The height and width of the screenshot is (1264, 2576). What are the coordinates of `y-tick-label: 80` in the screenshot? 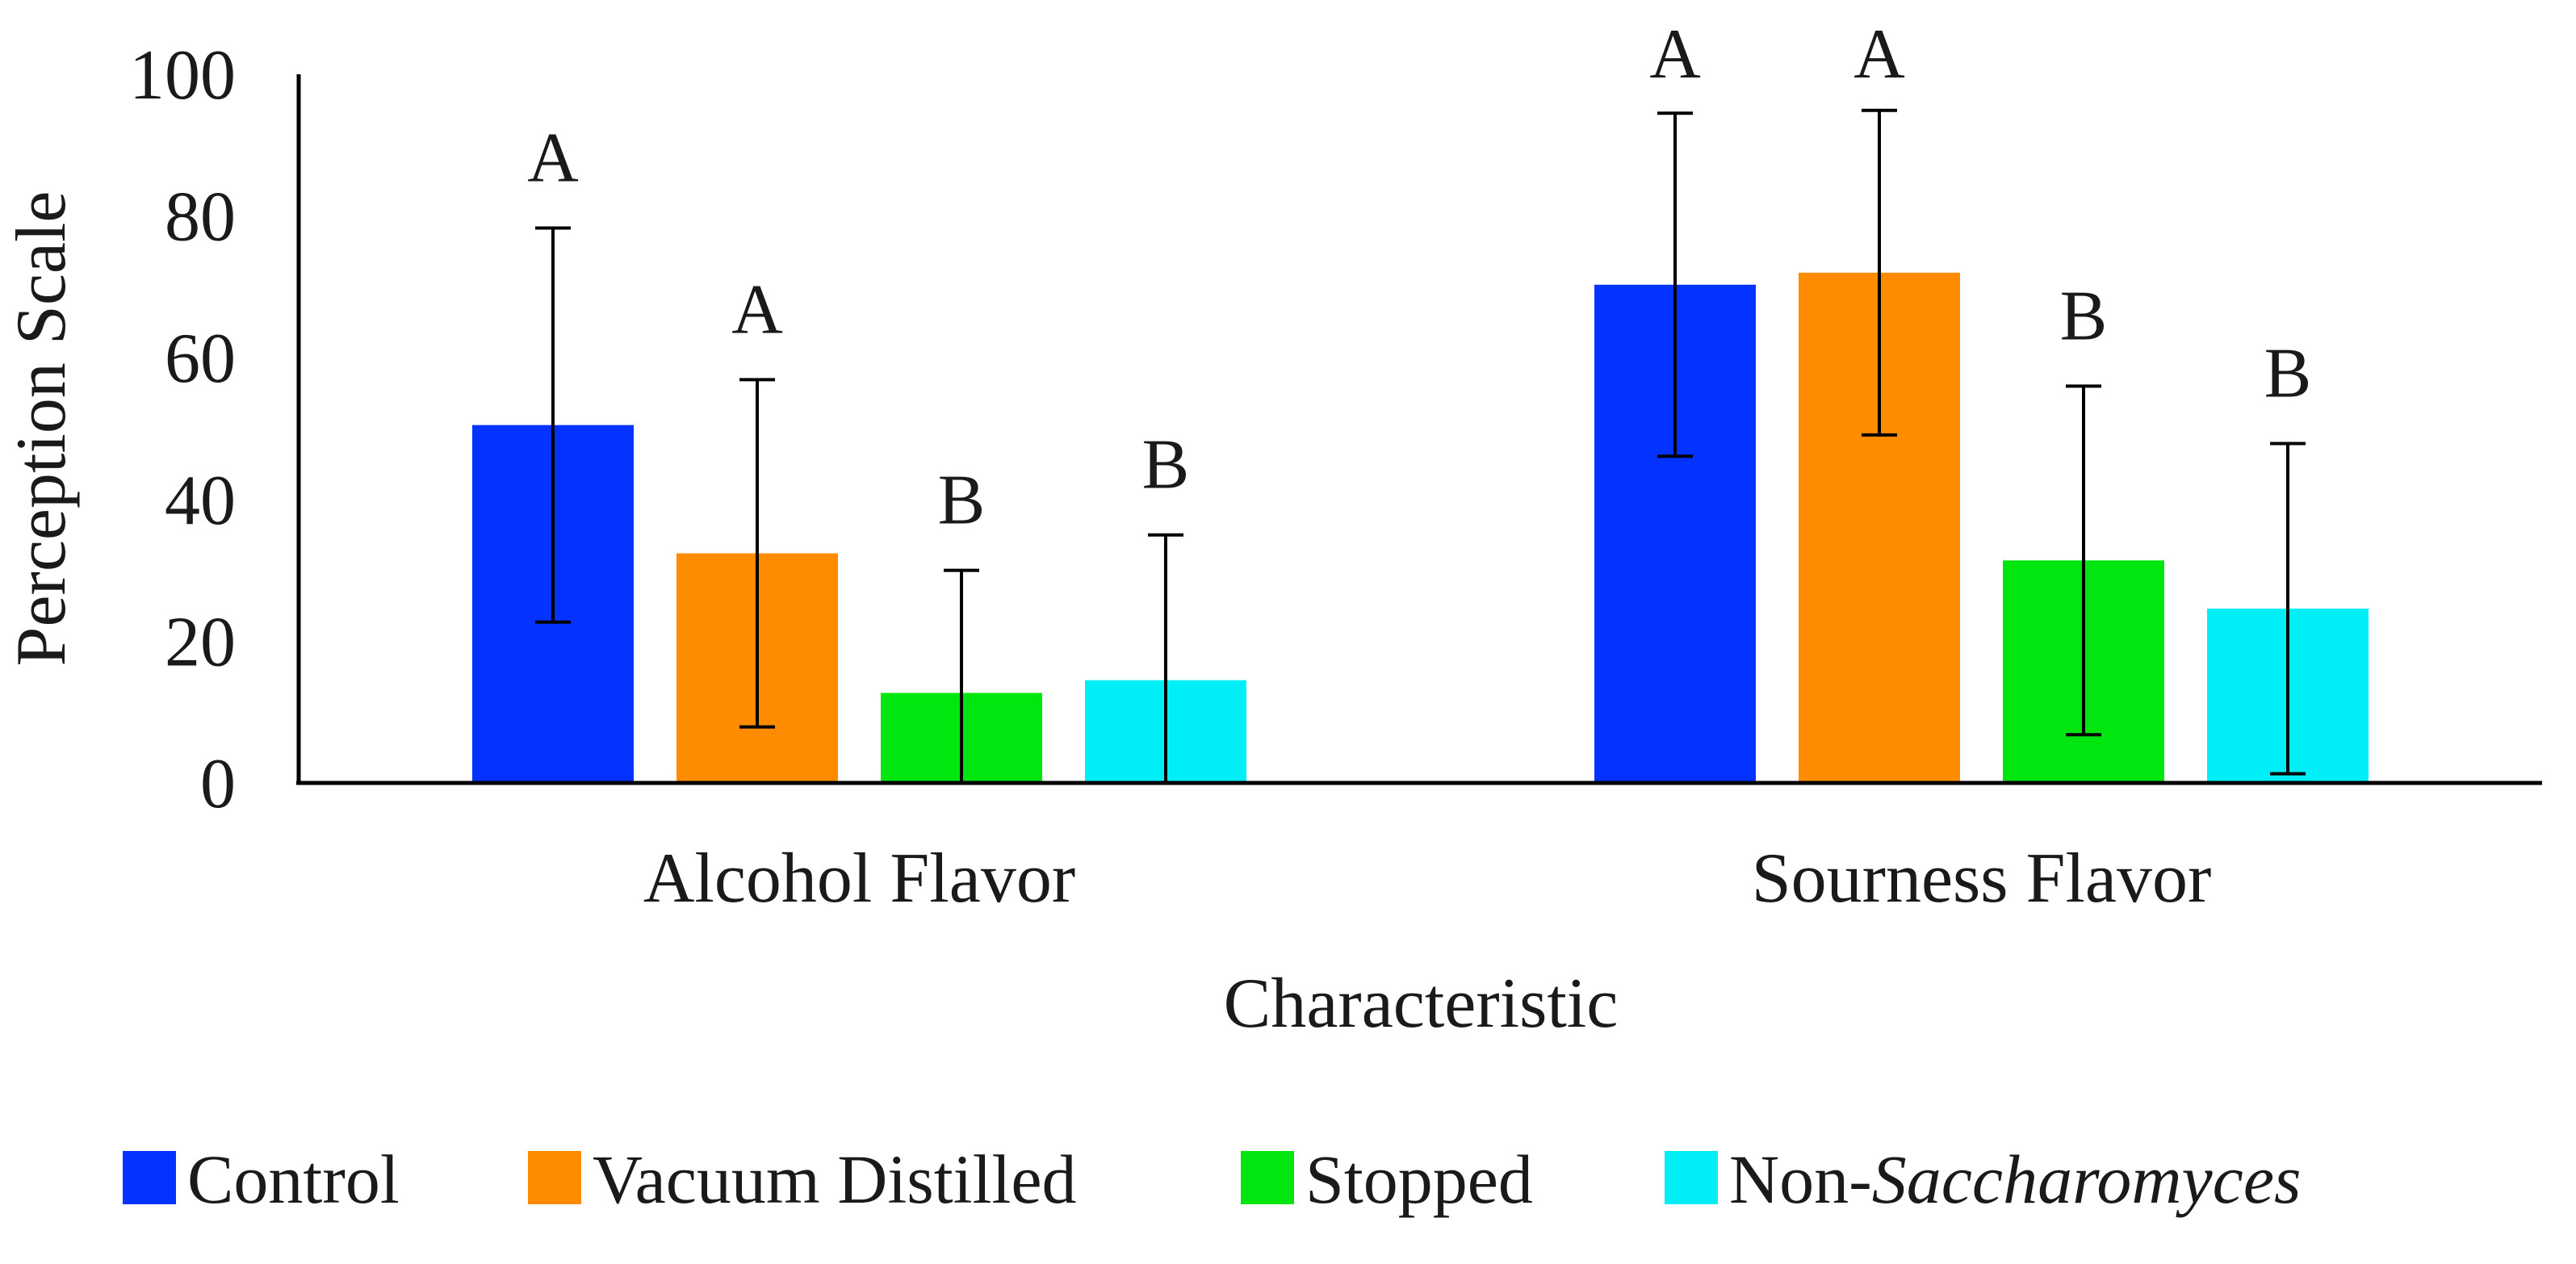 It's located at (200, 217).